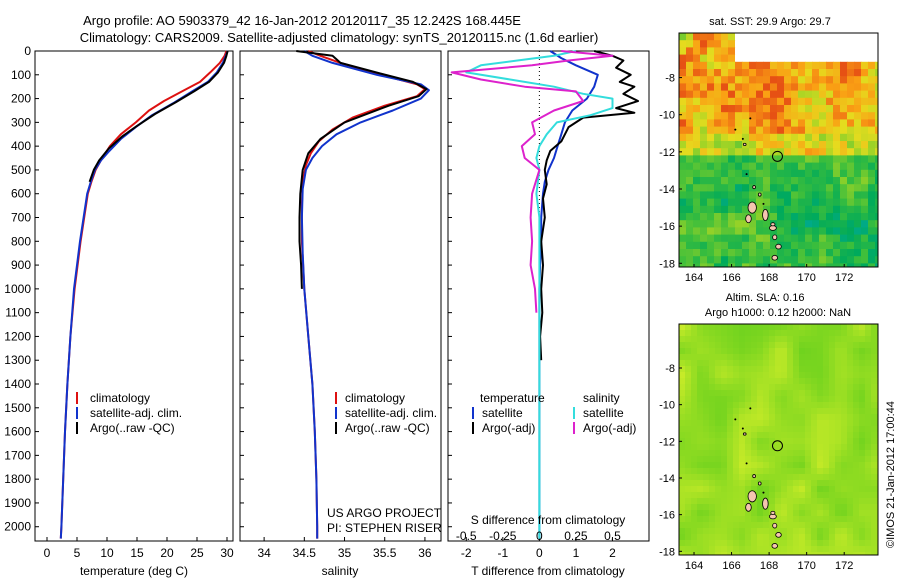 This screenshot has height=580, width=900. Describe the element at coordinates (502, 413) in the screenshot. I see `legend-t-satellite-label: satellite` at that location.